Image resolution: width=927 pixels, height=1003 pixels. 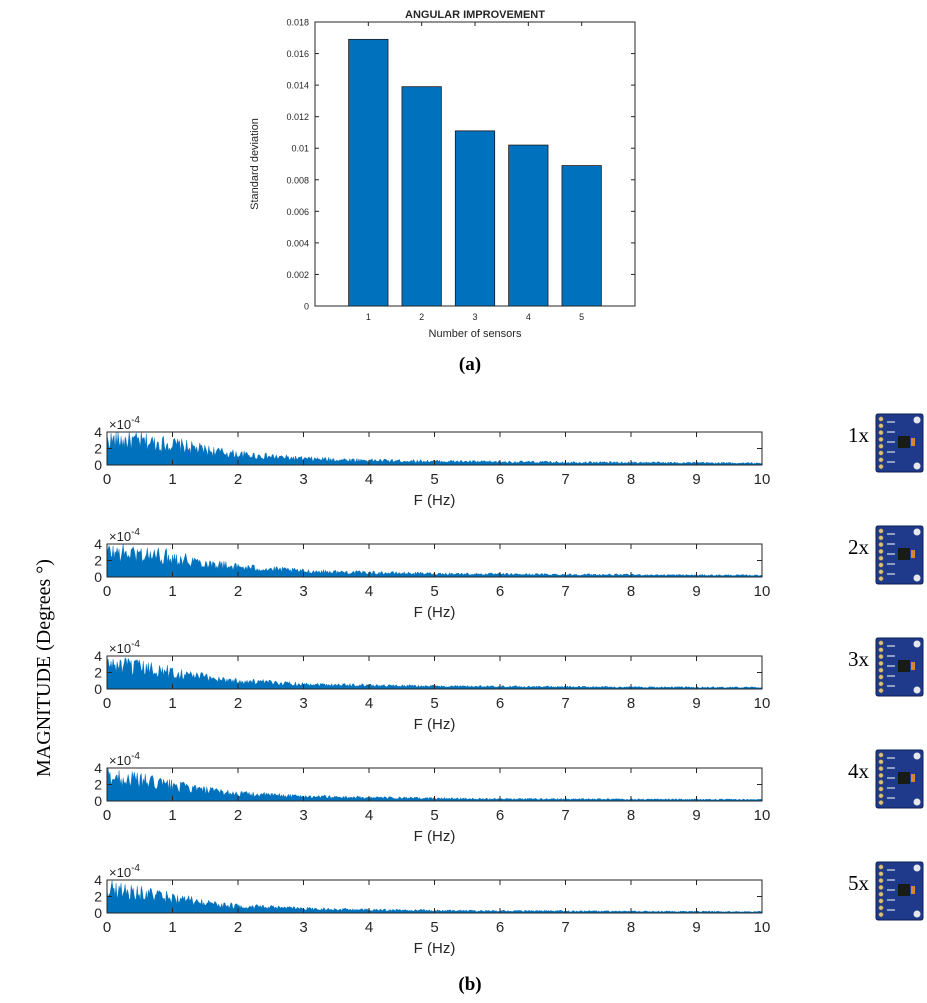 What do you see at coordinates (859, 771) in the screenshot?
I see `sensor-label-4: 4x` at bounding box center [859, 771].